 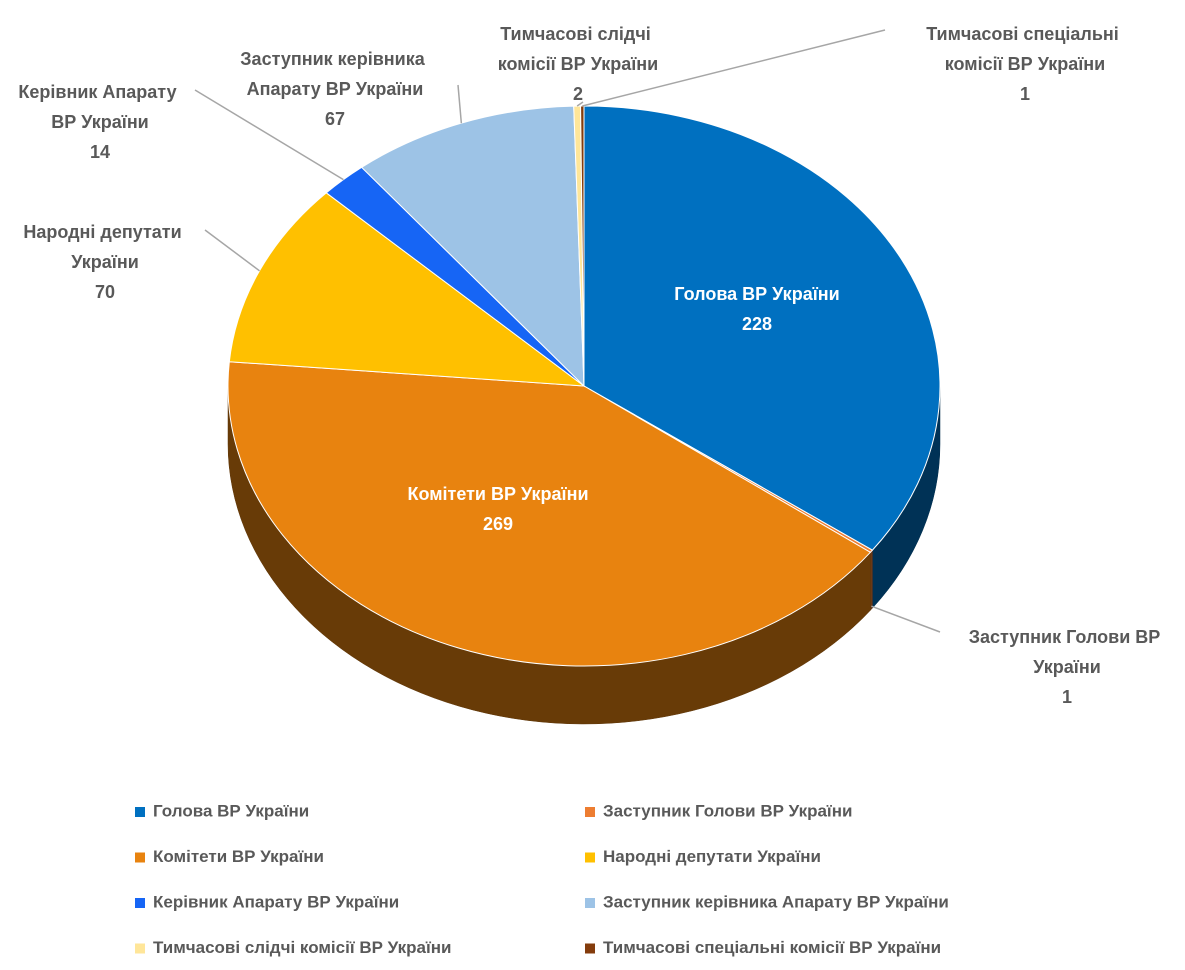 I want to click on data-label-value: 228, so click(x=757, y=324).